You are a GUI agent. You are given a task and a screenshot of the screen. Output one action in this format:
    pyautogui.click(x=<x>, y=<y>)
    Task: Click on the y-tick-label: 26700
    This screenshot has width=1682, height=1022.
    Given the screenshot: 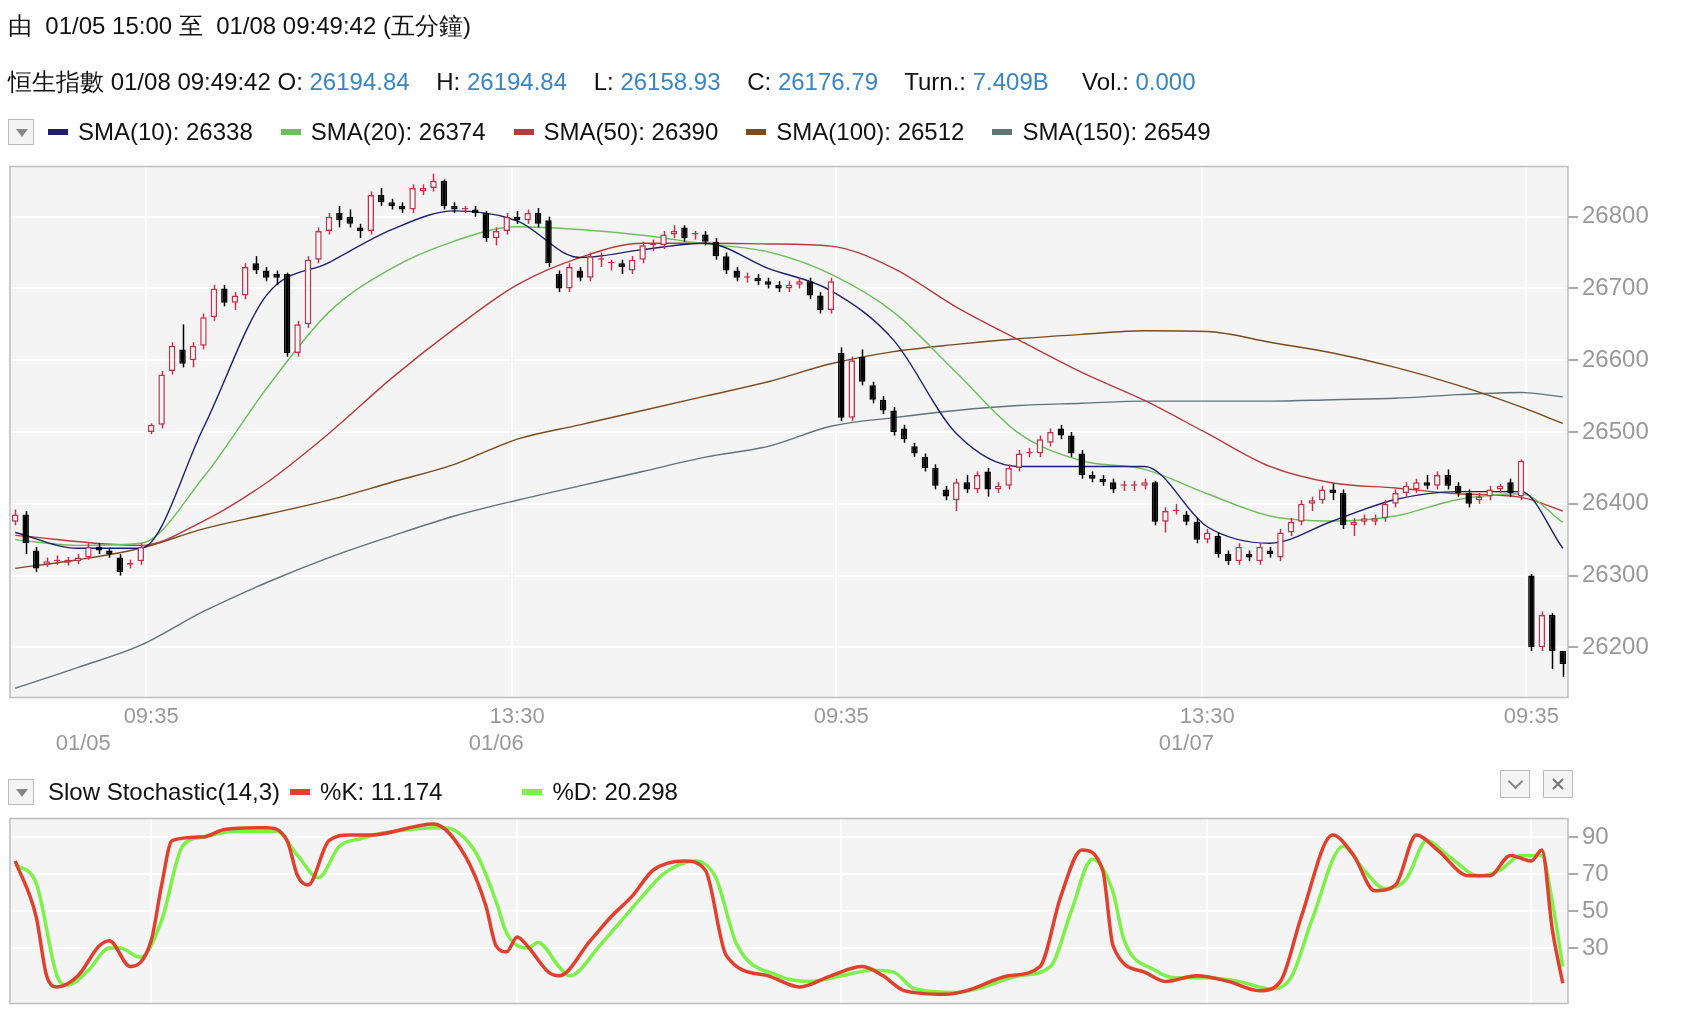 What is the action you would take?
    pyautogui.click(x=1615, y=287)
    